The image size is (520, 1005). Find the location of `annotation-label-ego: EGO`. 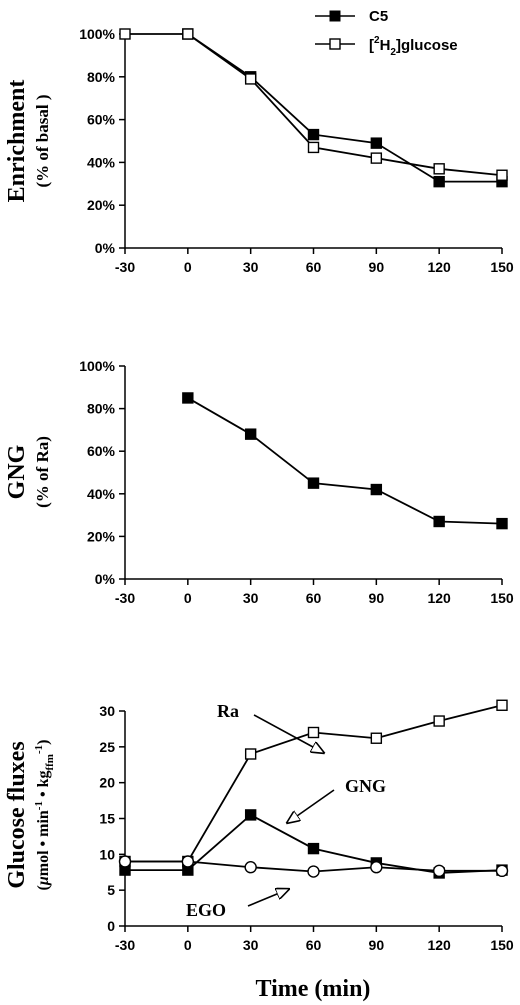

annotation-label-ego: EGO is located at coordinates (206, 910).